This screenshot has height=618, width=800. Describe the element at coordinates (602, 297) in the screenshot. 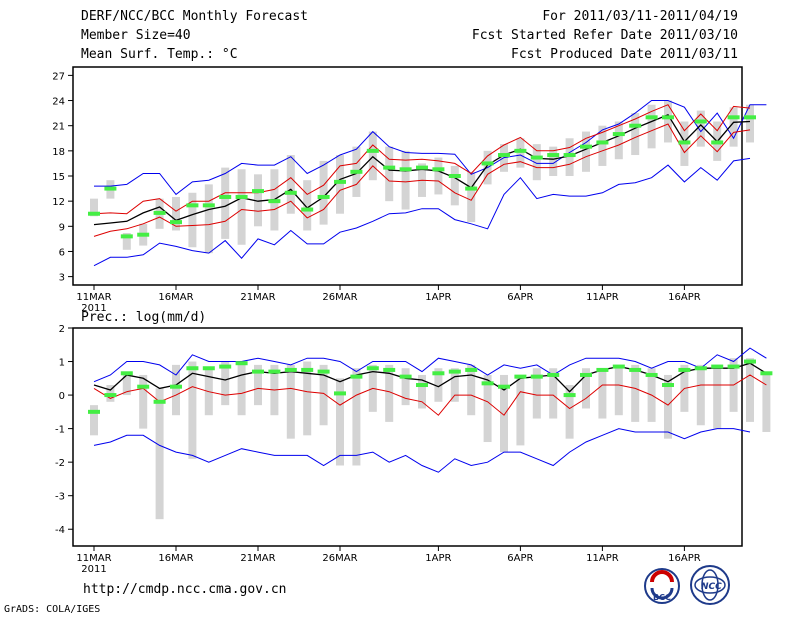

I see `temperature-xtick-label: 11APR` at that location.